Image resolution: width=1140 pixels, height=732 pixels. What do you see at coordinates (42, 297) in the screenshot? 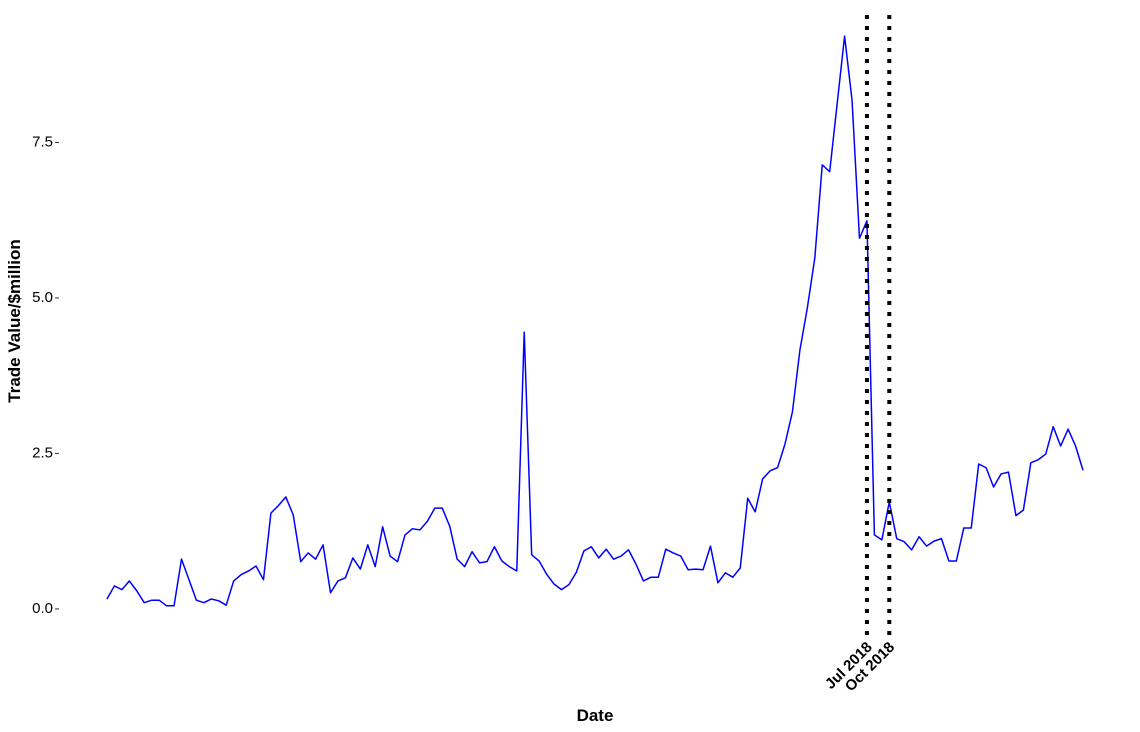
I see `y-tick-label: 5.0` at bounding box center [42, 297].